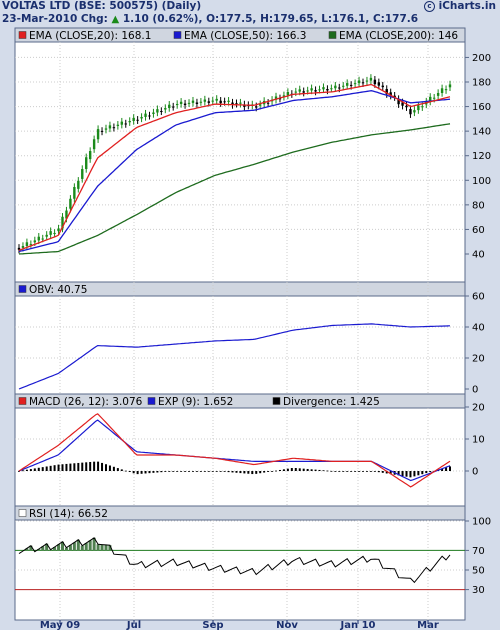 This screenshot has width=500, height=630. What do you see at coordinates (195, 402) in the screenshot?
I see `macd-legend-label: EXP (9): 1.652` at bounding box center [195, 402].